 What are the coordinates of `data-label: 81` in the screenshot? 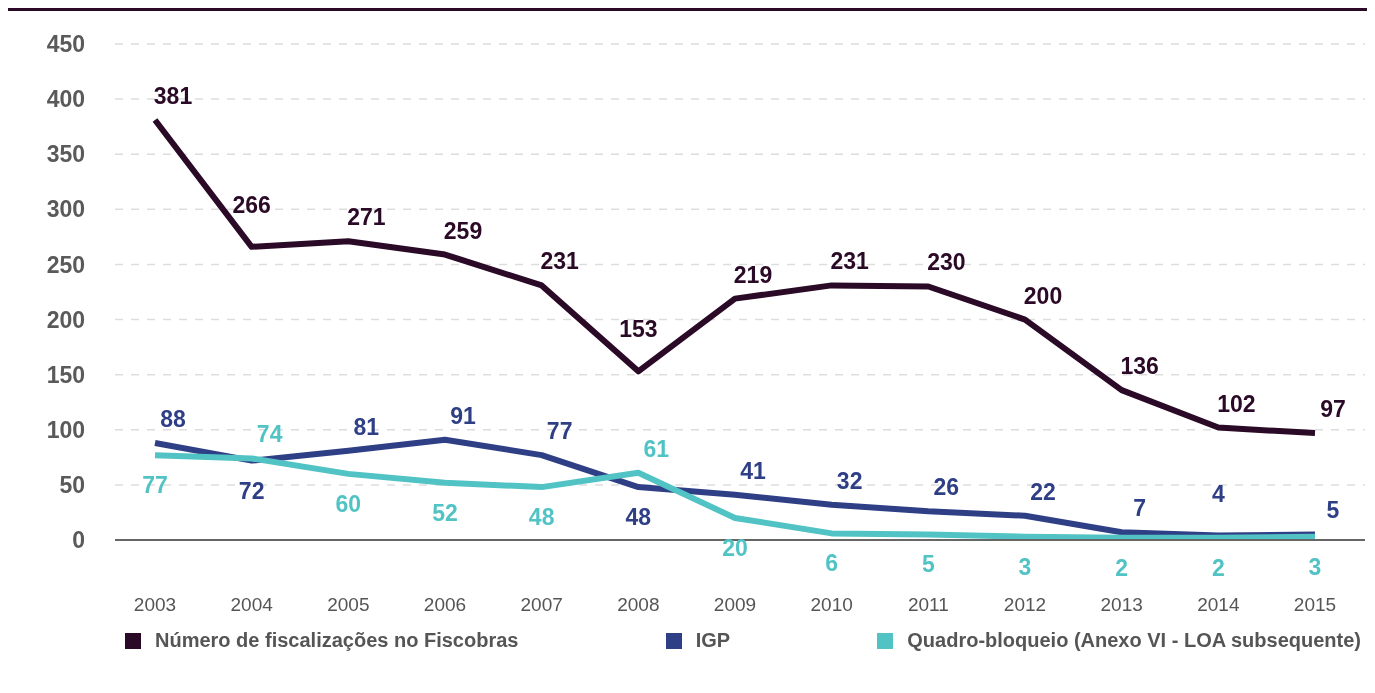 It's located at (366, 426).